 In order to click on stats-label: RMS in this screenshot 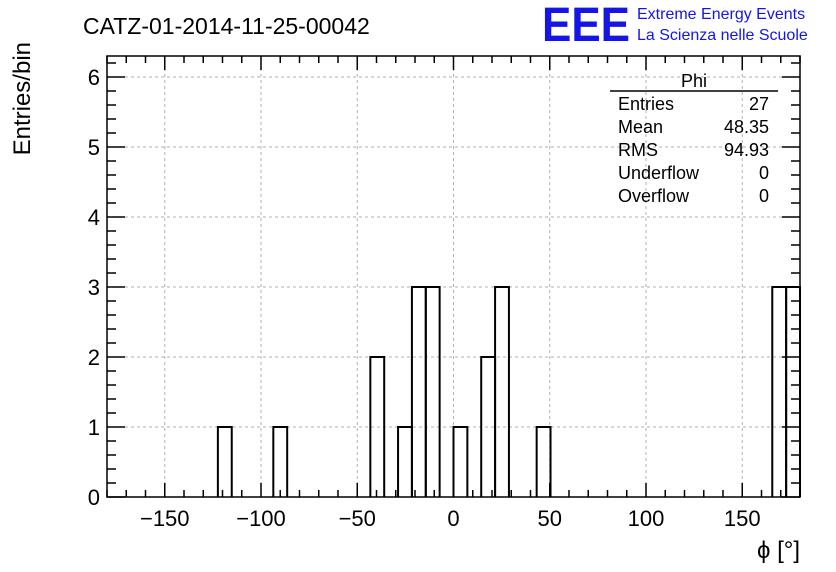, I will do `click(638, 150)`.